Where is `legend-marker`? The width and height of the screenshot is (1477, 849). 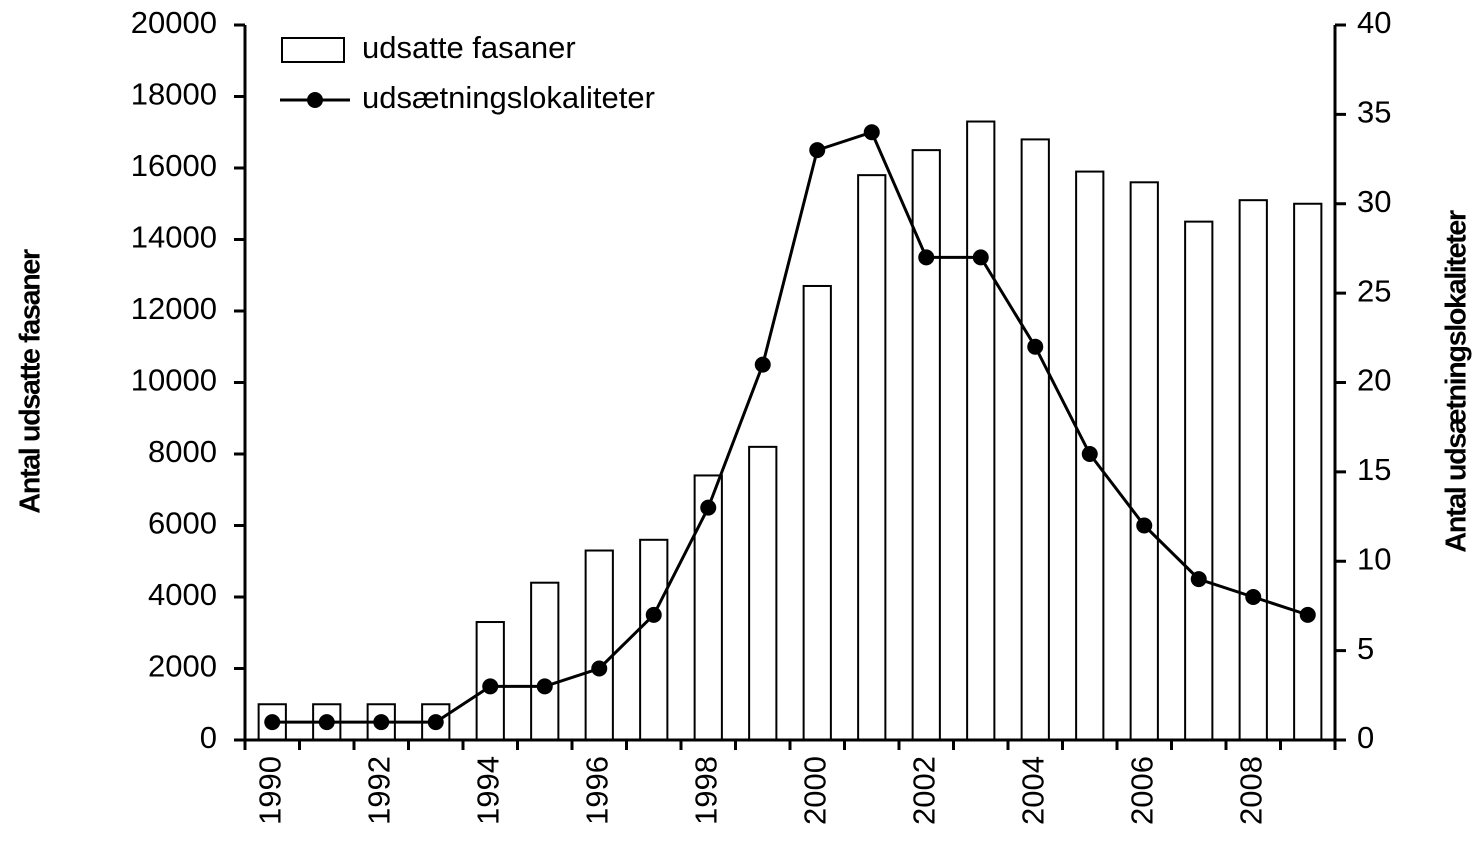
legend-marker is located at coordinates (315, 100).